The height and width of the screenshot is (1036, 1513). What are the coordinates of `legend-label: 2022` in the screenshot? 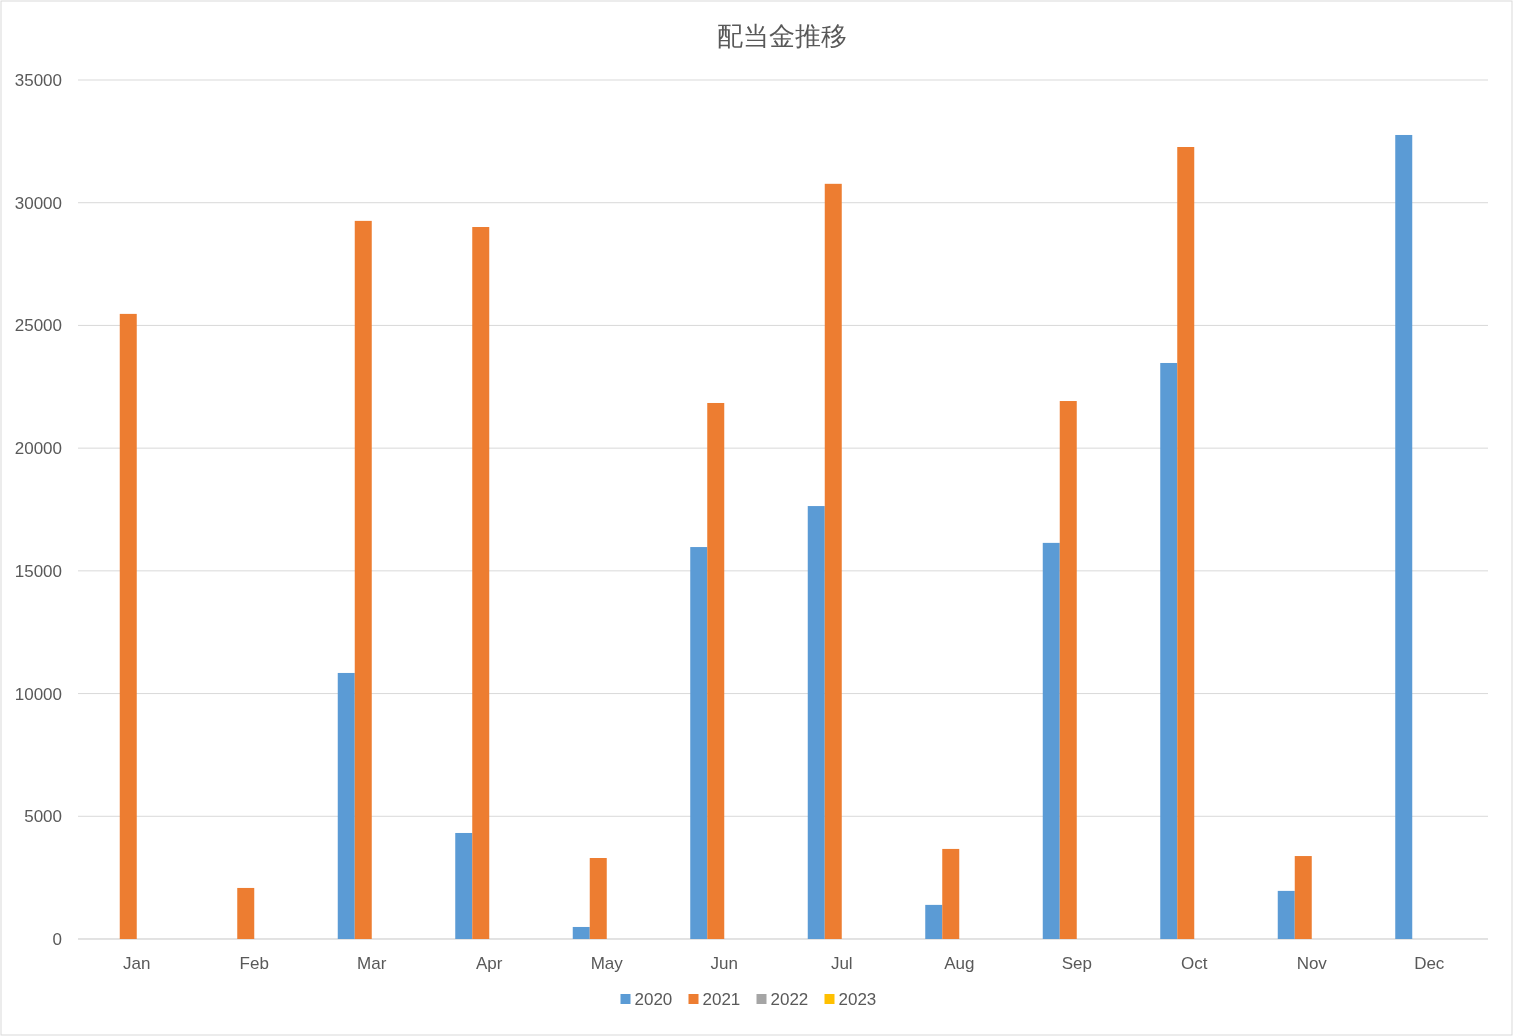 It's located at (789, 999).